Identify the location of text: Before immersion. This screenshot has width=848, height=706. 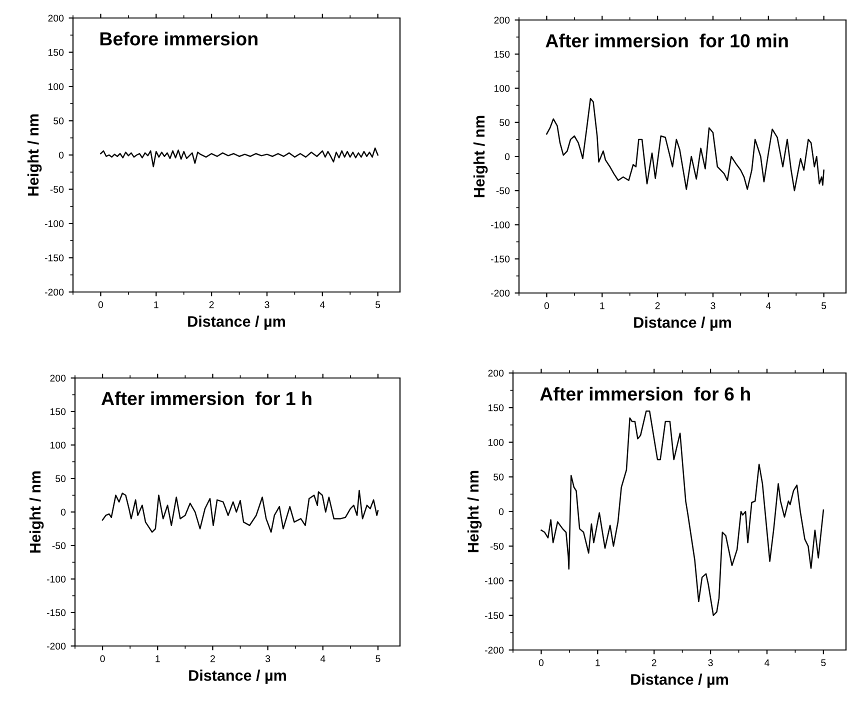
(179, 39).